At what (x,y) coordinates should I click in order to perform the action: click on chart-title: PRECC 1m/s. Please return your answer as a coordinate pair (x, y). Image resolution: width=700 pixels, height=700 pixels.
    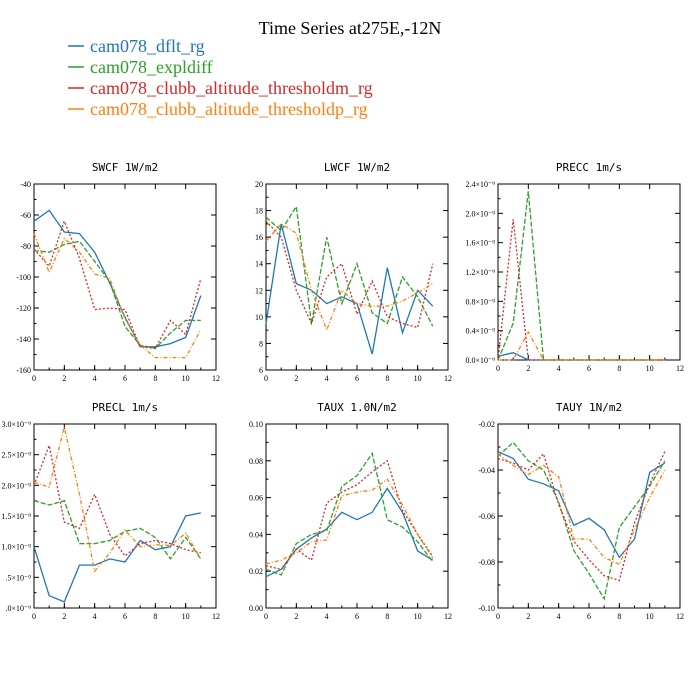
    Looking at the image, I should click on (589, 167).